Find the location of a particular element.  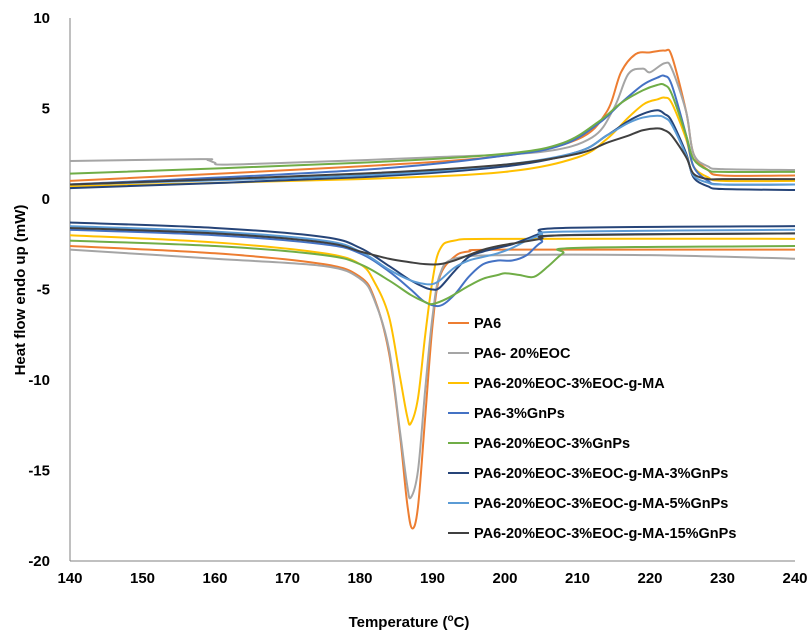

y-tick-label: 10 is located at coordinates (41, 18).